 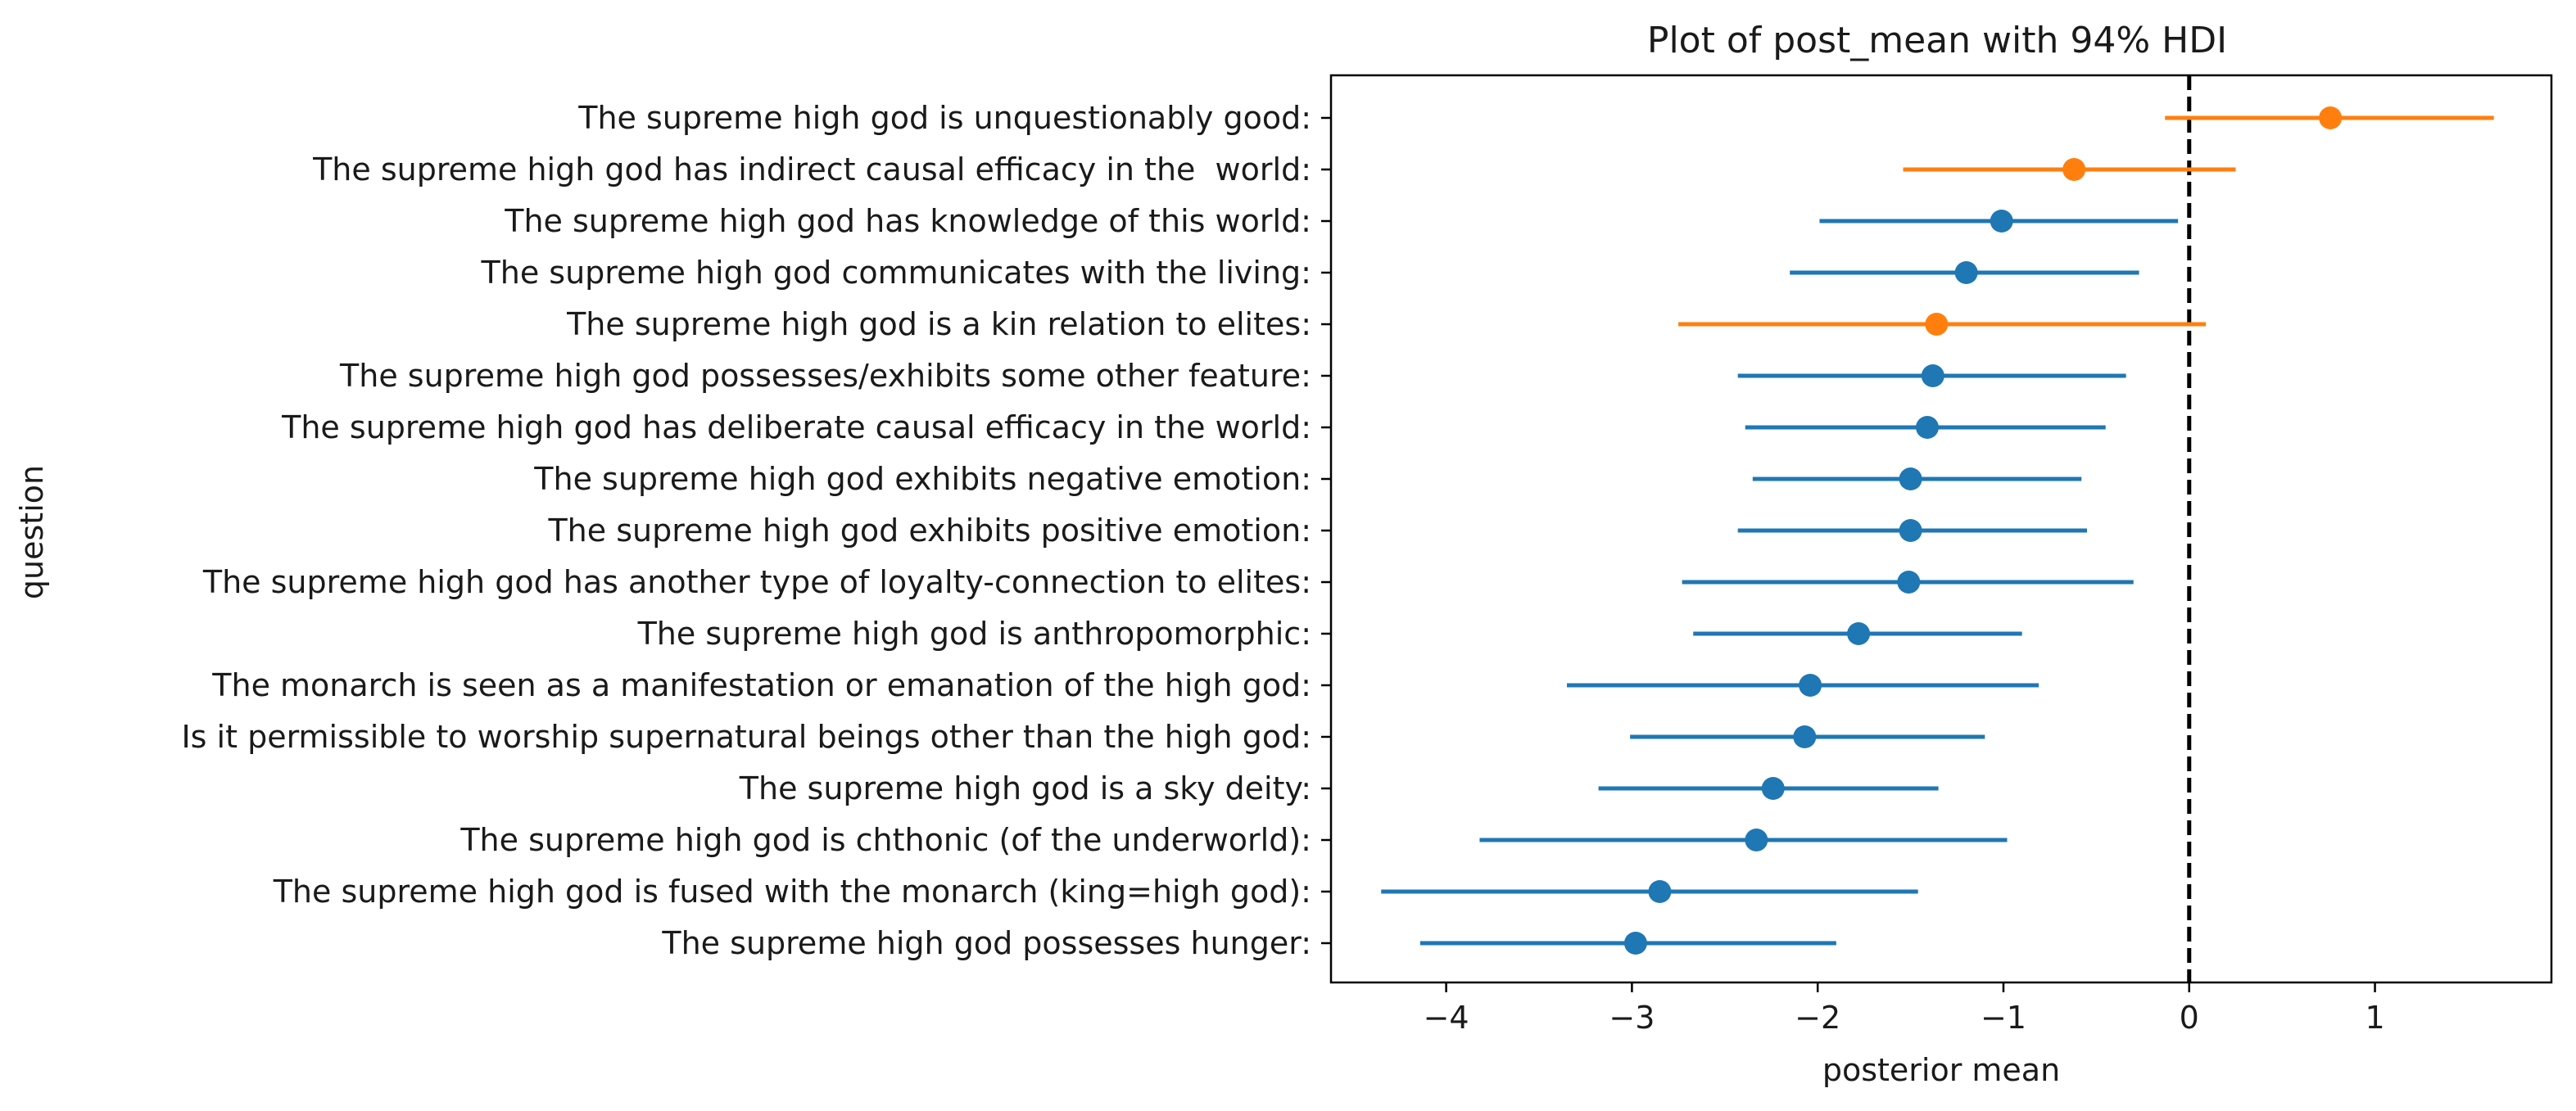 I want to click on x-axis-label: posterior mean, so click(x=1941, y=1070).